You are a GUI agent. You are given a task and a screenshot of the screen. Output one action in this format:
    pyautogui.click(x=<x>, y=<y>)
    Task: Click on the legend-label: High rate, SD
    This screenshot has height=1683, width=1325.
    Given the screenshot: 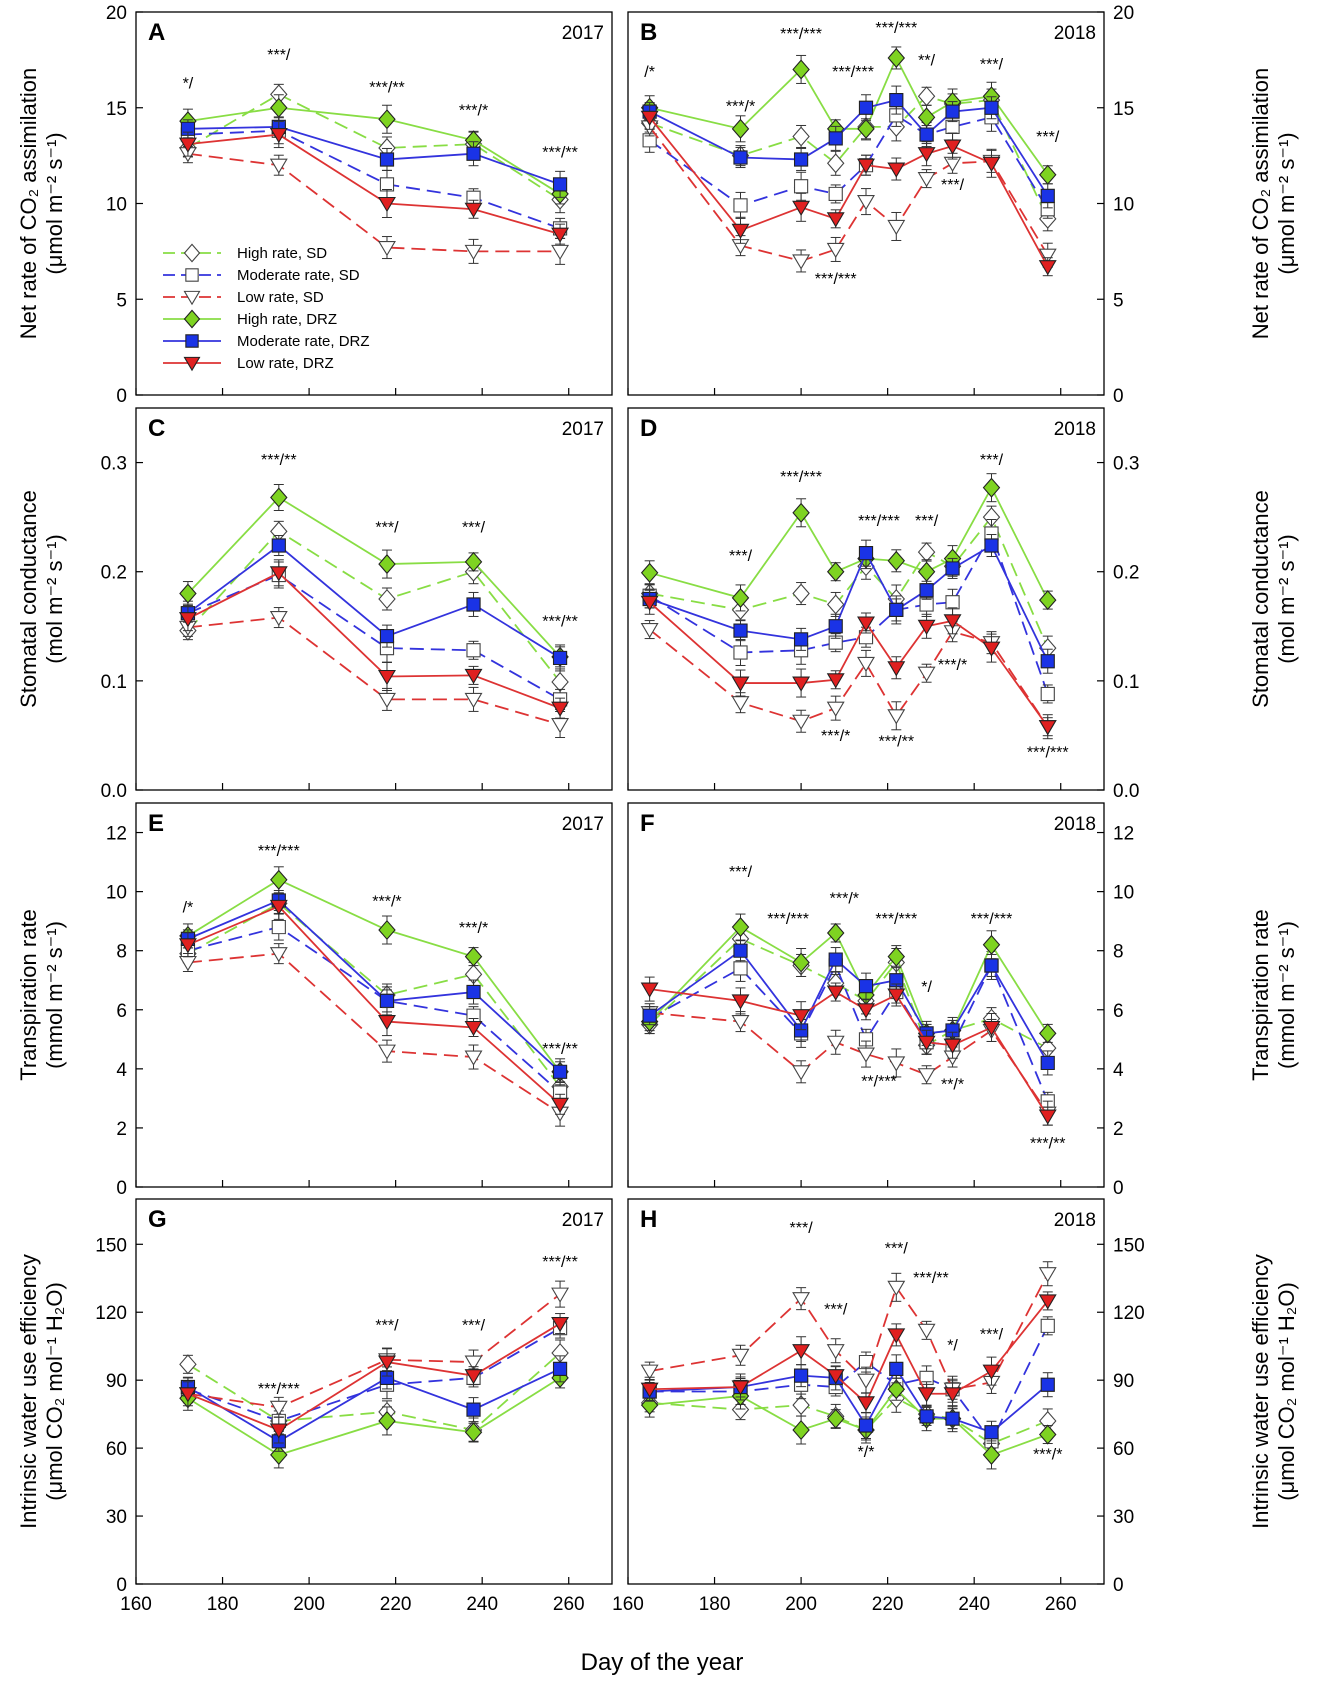 What is the action you would take?
    pyautogui.click(x=282, y=253)
    